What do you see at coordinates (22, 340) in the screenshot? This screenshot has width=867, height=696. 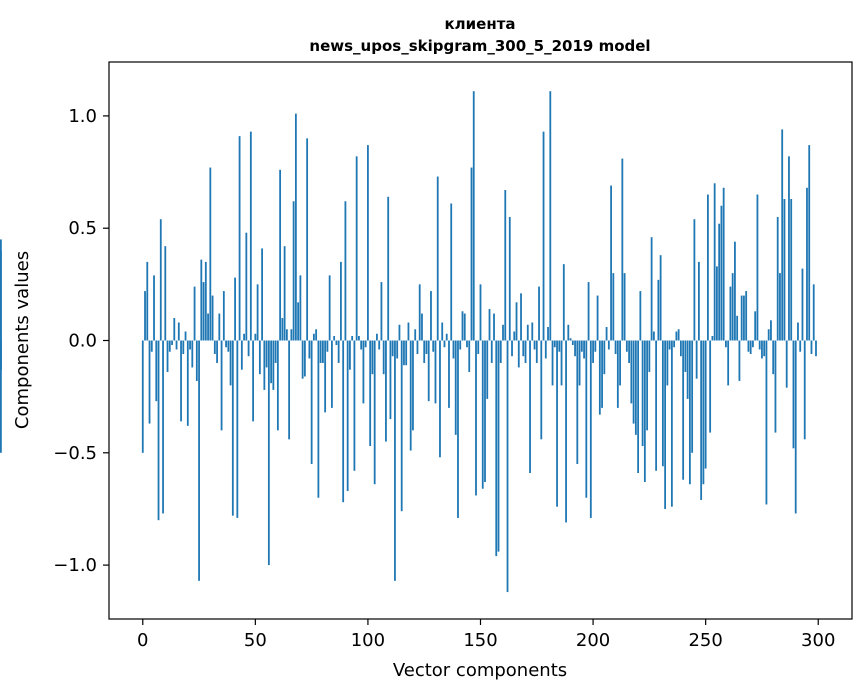 I see `y-axis-label: Components values` at bounding box center [22, 340].